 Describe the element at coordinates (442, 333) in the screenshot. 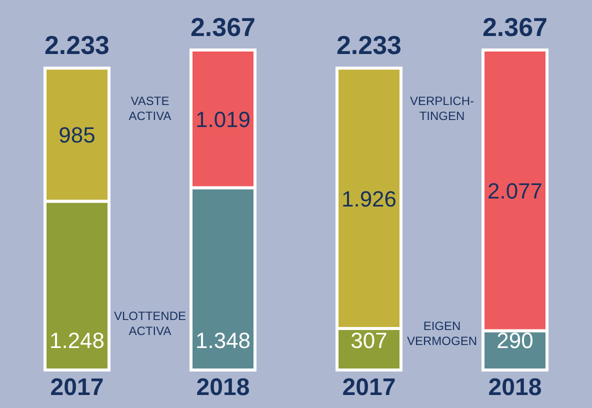

I see `annotation: EIGEN VERMOGEN` at that location.